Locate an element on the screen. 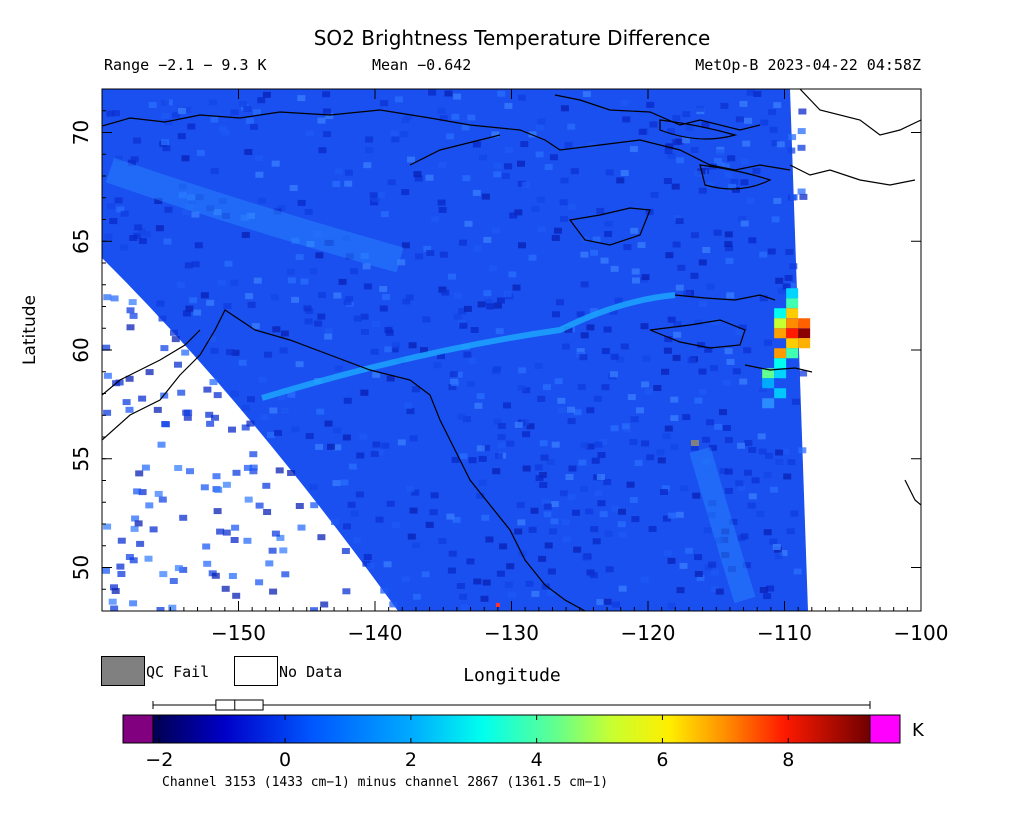  range-text: Range −2.1 − 9.3 K is located at coordinates (185, 65).